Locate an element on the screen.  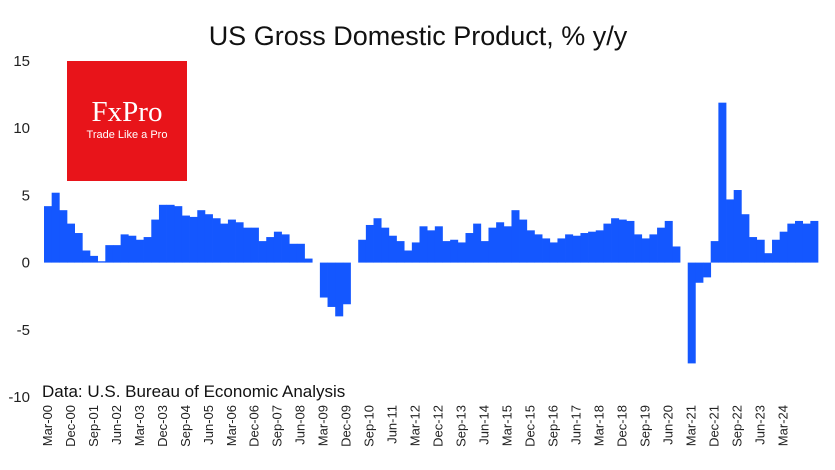
y-tick-label: -10 is located at coordinates (19, 397).